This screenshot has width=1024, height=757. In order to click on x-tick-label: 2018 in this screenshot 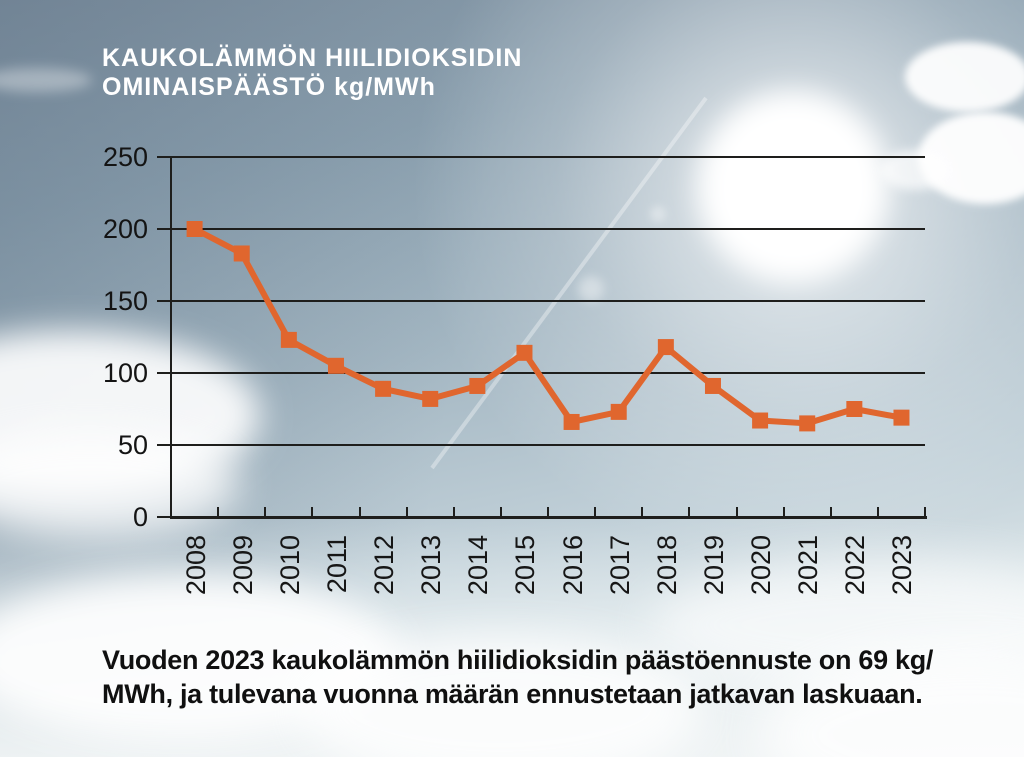, I will do `click(666, 565)`.